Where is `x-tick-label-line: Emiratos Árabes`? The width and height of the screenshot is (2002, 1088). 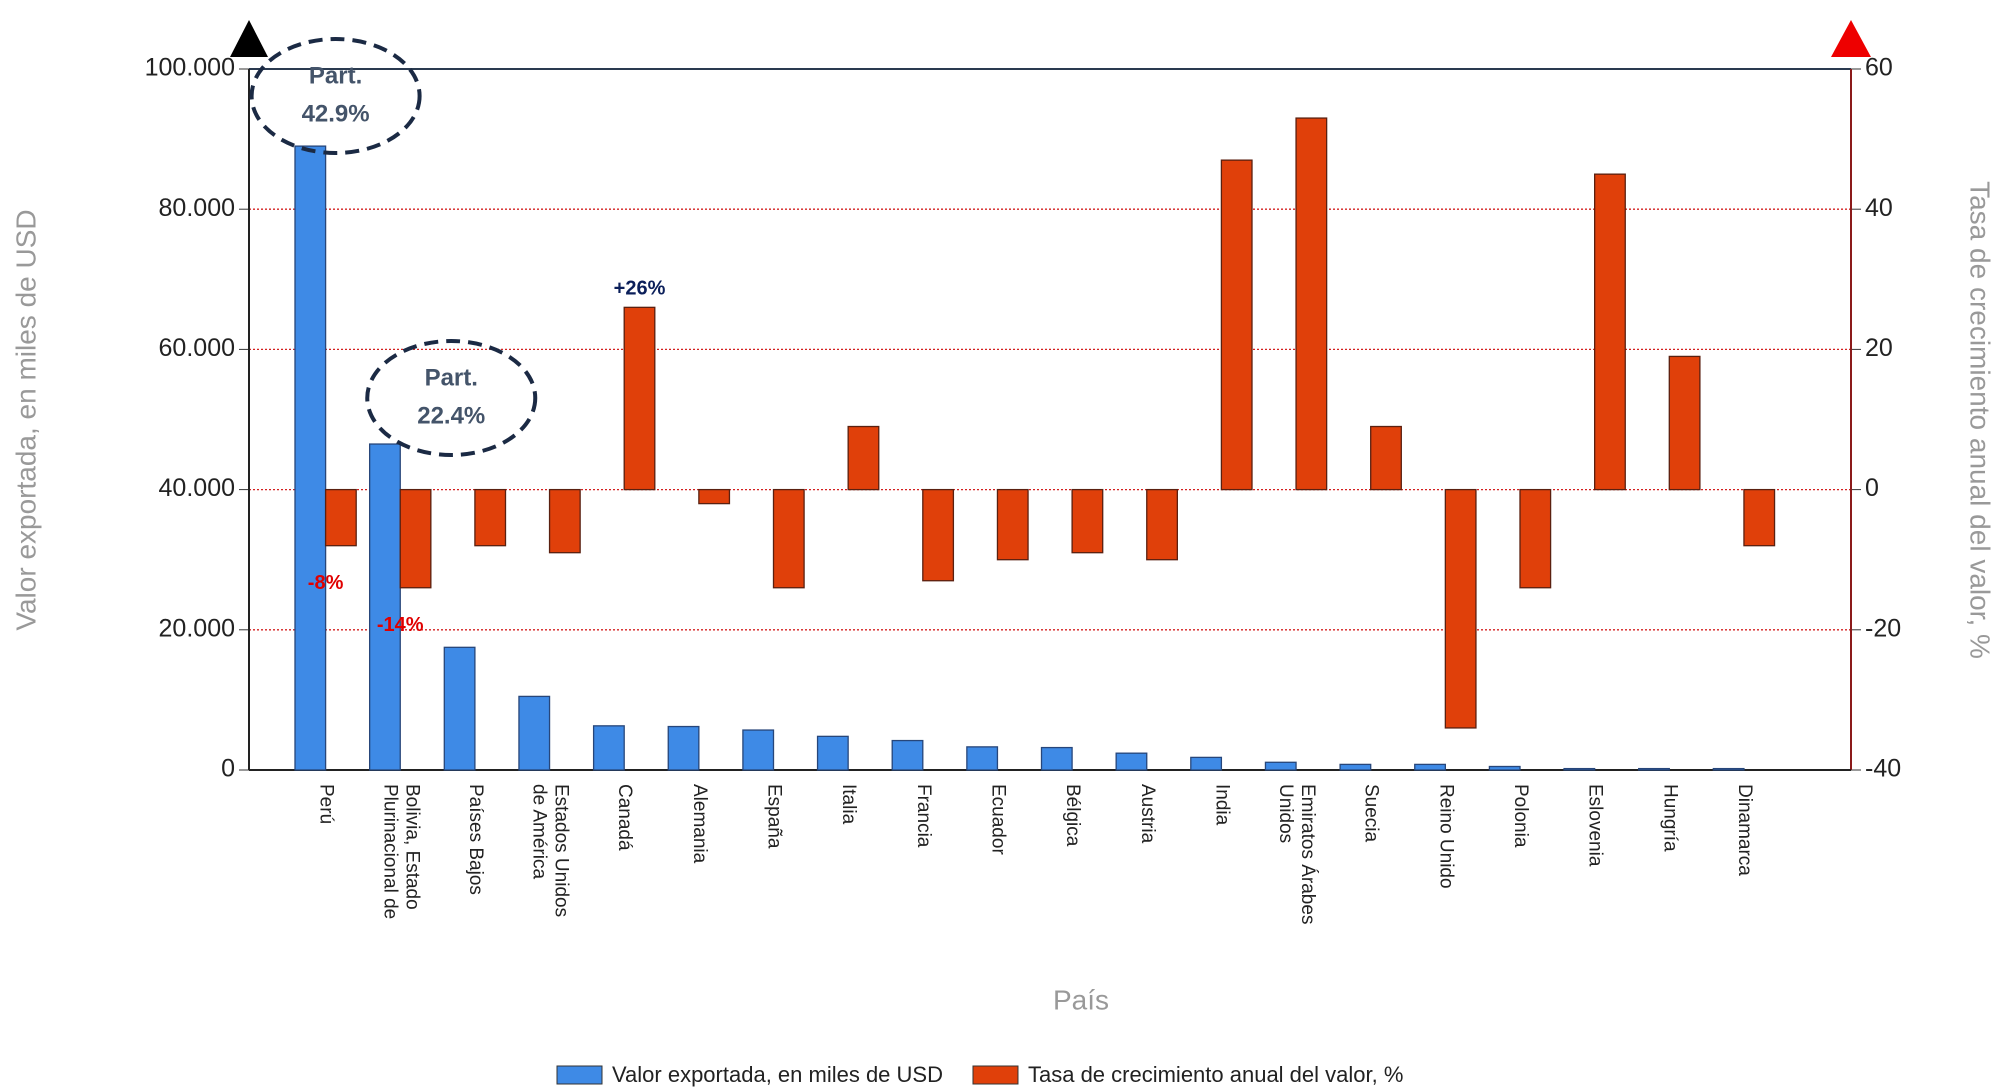 x-tick-label-line: Emiratos Árabes is located at coordinates (1307, 854).